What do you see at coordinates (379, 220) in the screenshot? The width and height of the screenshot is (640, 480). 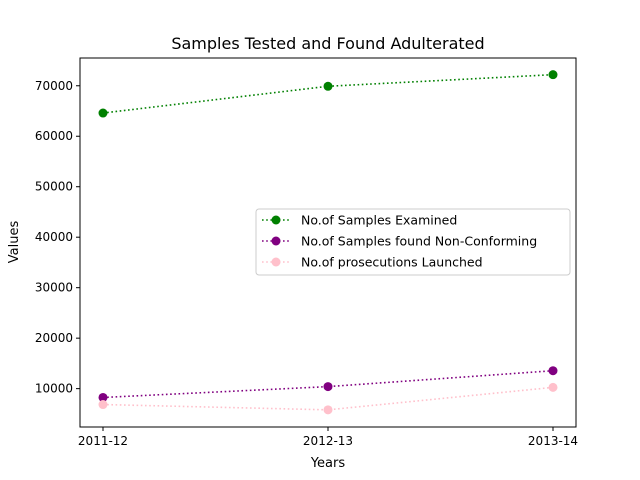 I see `legend-label: No.of Samples Examined` at bounding box center [379, 220].